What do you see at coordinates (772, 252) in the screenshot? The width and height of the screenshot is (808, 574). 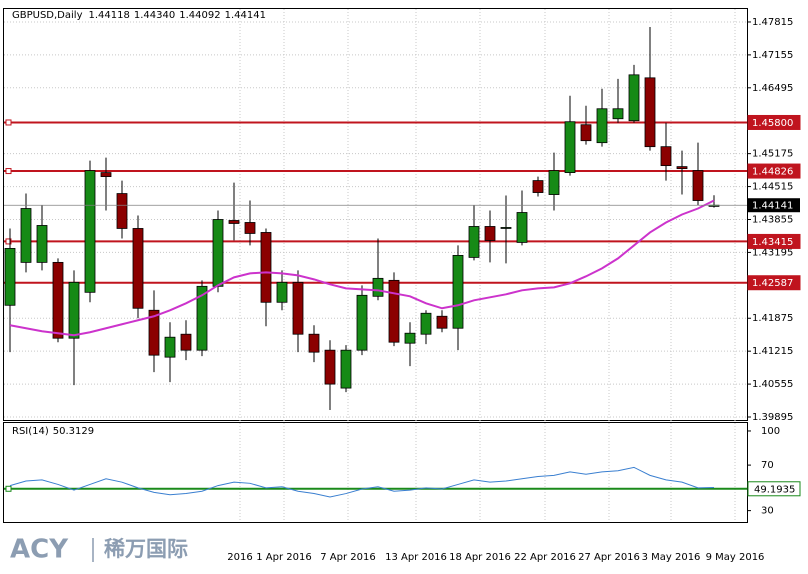 I see `y-tick-label: 1.43195` at bounding box center [772, 252].